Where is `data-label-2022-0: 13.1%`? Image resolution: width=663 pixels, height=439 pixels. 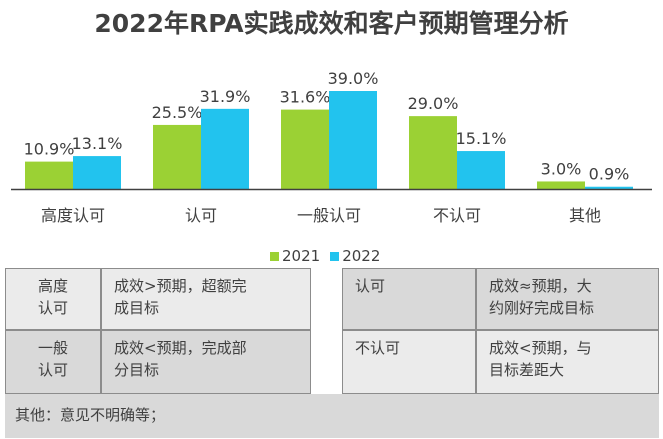 data-label-2022-0: 13.1% is located at coordinates (97, 143).